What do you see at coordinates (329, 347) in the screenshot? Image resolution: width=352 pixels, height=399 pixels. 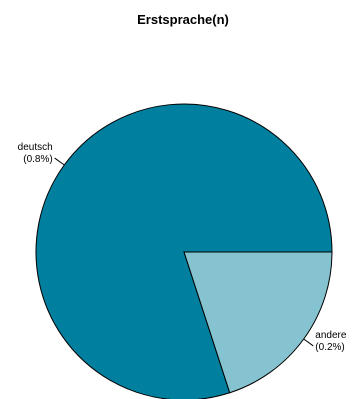 I see `slice-pct-label-andere: (0.2%)` at bounding box center [329, 347].